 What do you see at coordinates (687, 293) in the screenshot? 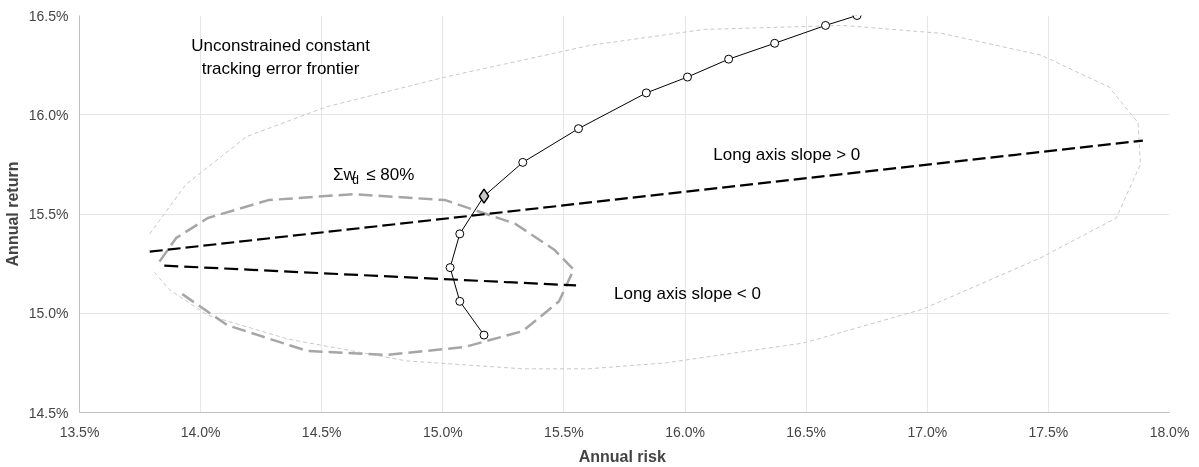
I see `annotation: Long axis slope < 0` at bounding box center [687, 293].